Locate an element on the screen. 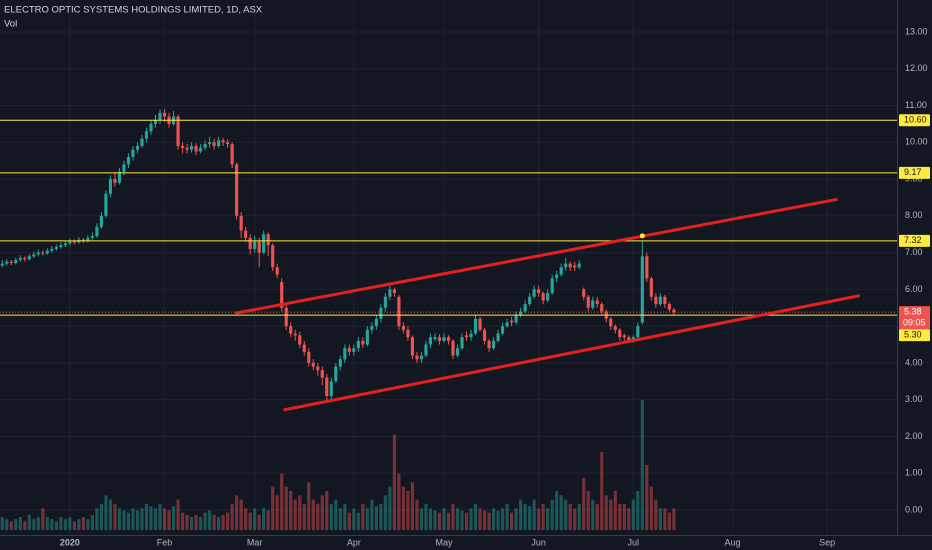 This screenshot has width=932, height=550. x-tick-label: May is located at coordinates (444, 542).